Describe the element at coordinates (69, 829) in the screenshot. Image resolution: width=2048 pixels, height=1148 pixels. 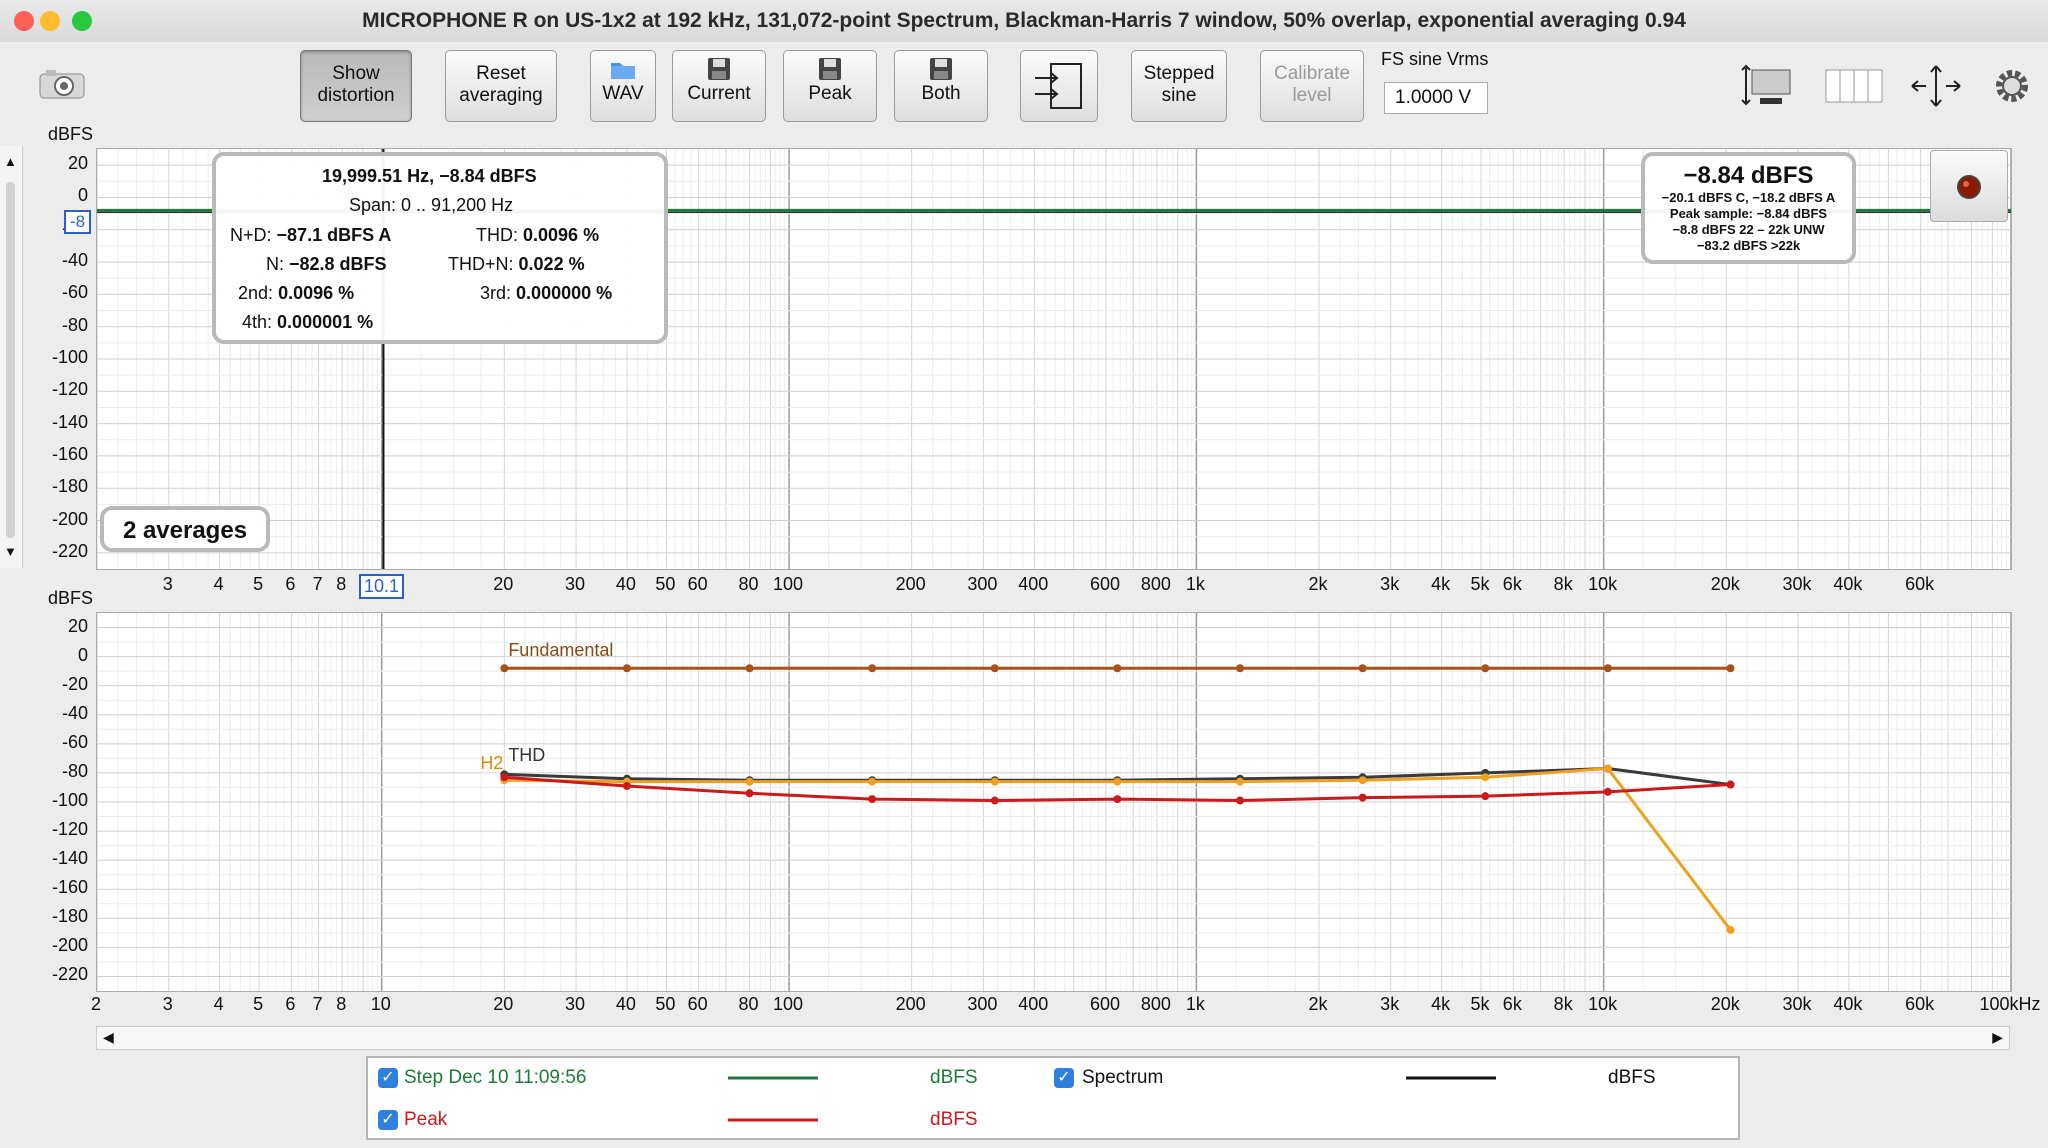
I see `lower-y-tick: -120` at that location.